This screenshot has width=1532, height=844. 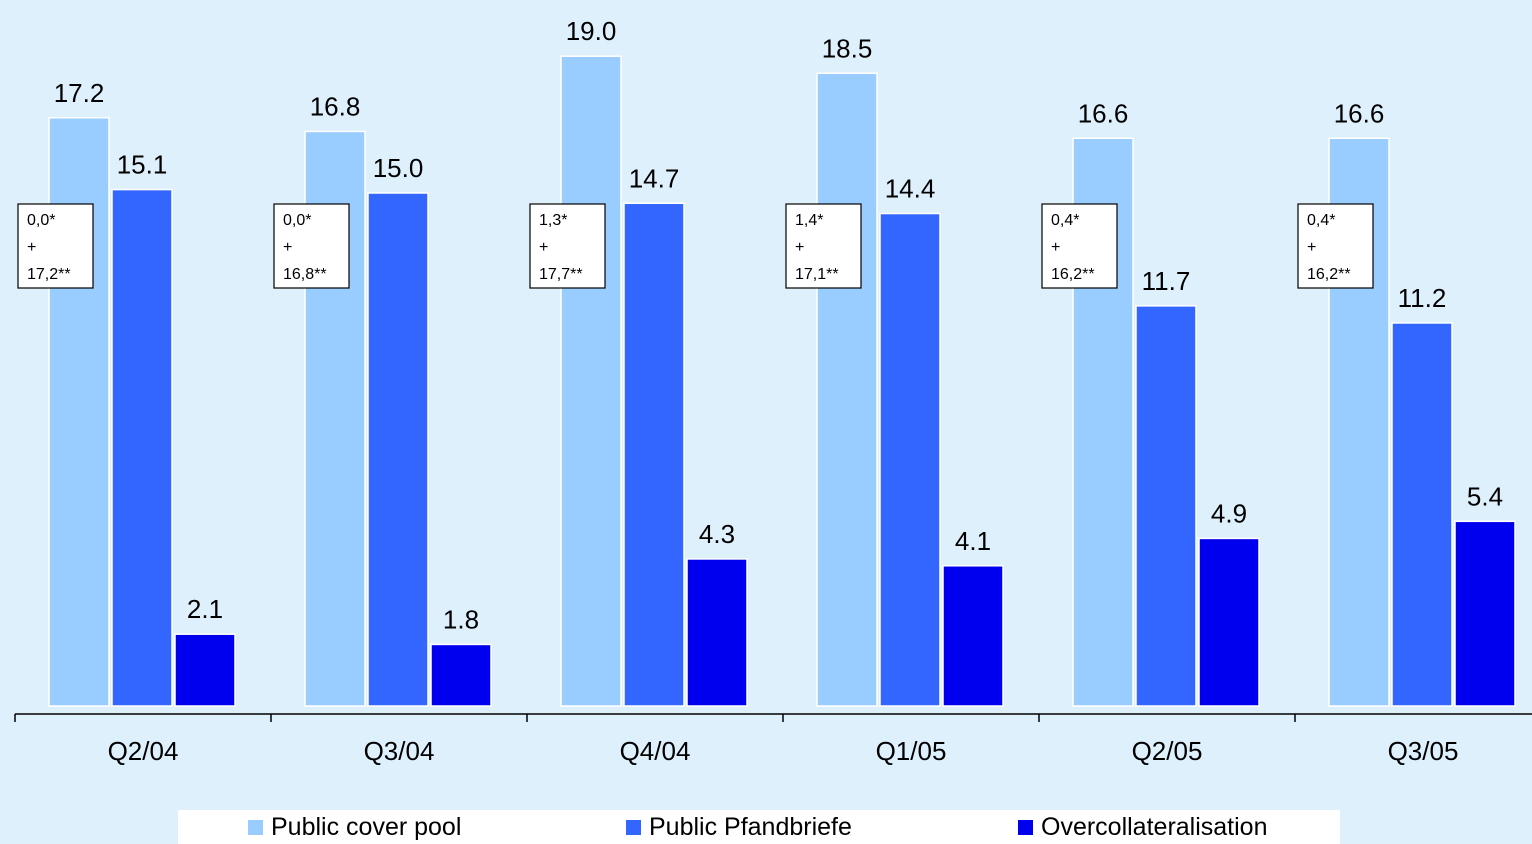 What do you see at coordinates (1422, 298) in the screenshot?
I see `data-label: 11.2` at bounding box center [1422, 298].